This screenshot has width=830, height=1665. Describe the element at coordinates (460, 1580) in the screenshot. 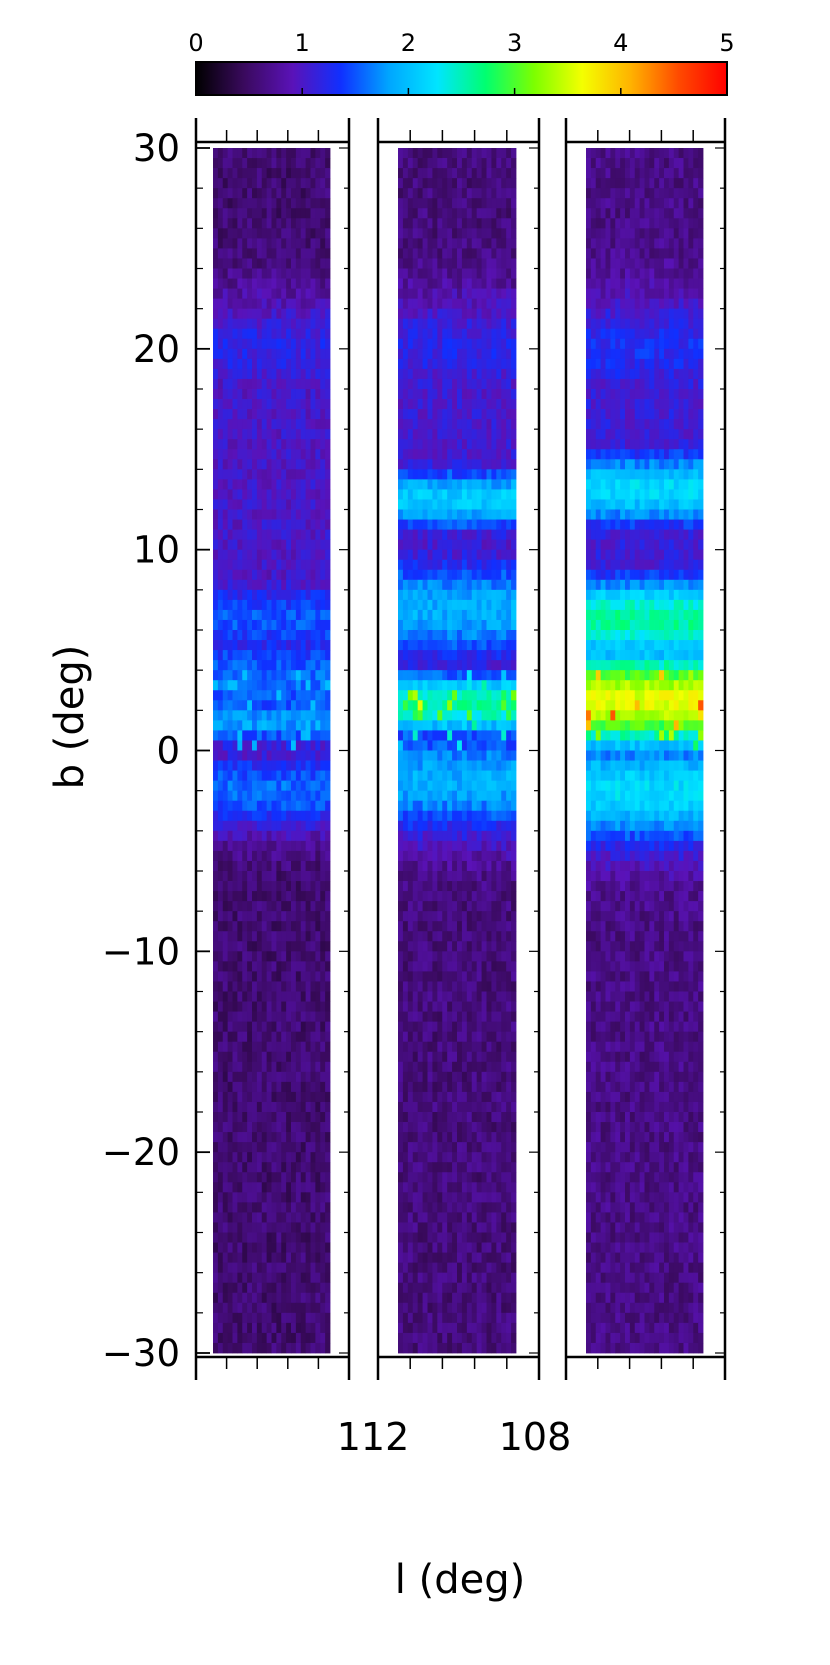

I see `x-axis-label: l (deg)` at that location.